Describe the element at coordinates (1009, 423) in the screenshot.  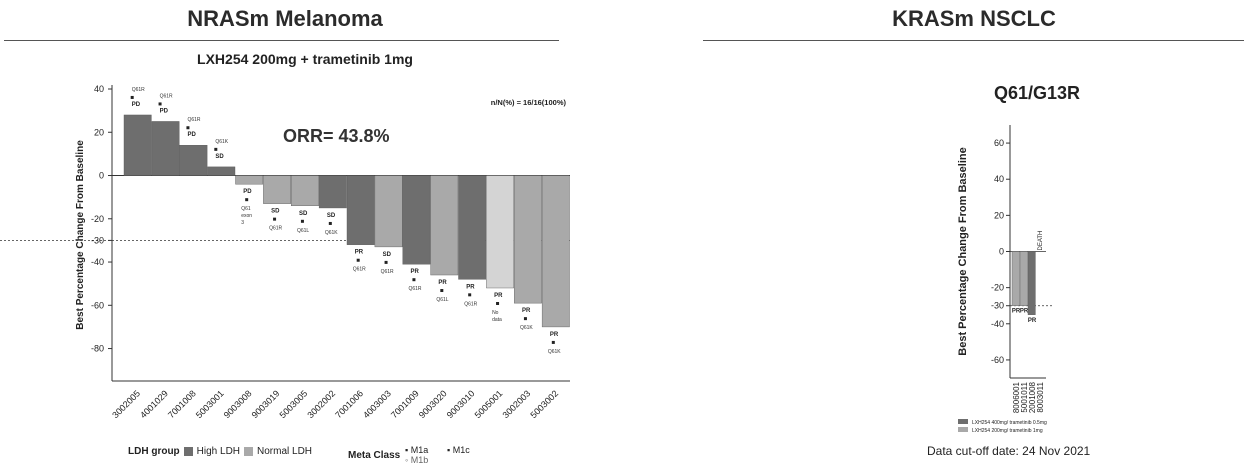
I see `dose-dark-label: LXH254 400mg/ trametinib 0.5mg` at that location.